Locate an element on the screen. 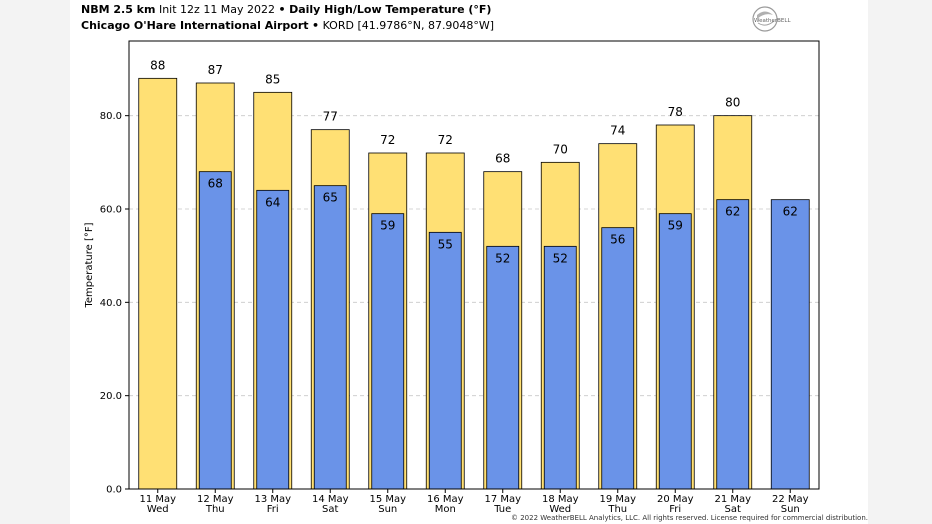 This screenshot has width=932, height=524. low-temp-label: 64 is located at coordinates (272, 202).